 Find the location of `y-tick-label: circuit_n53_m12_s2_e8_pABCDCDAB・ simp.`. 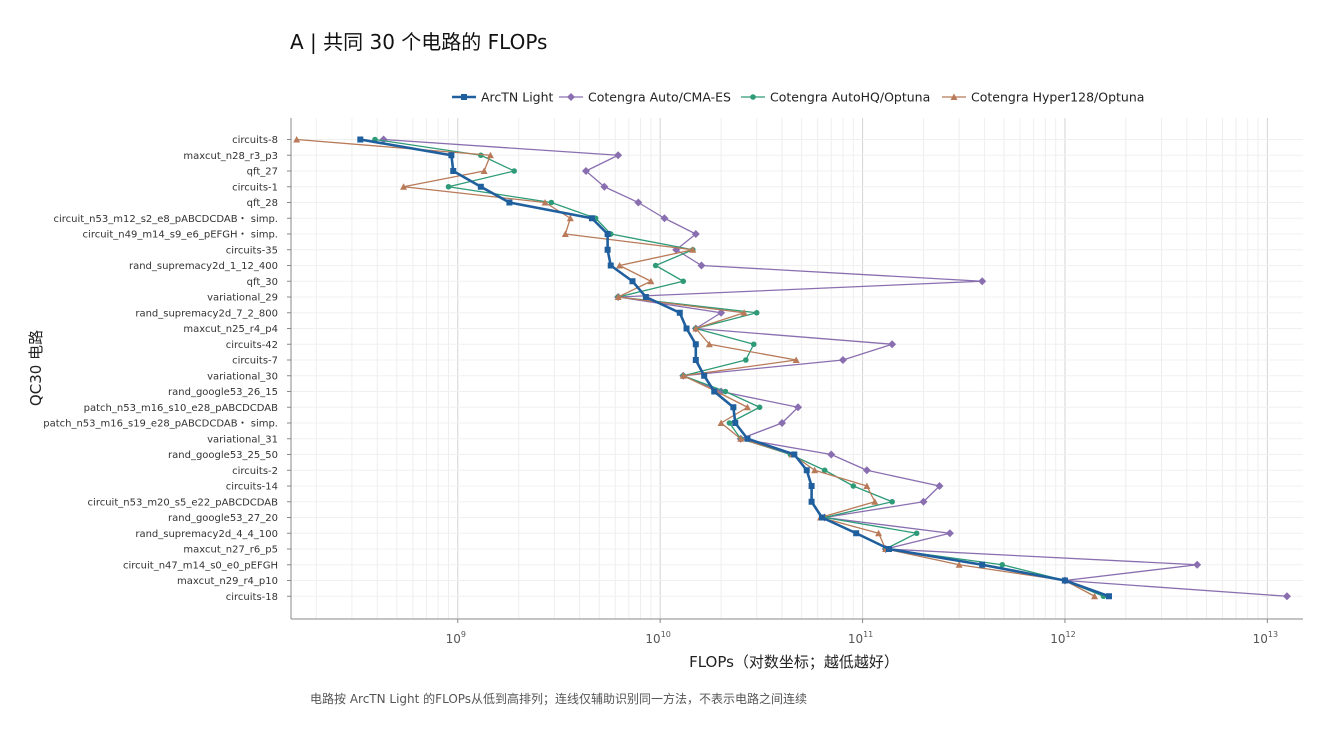

y-tick-label: circuit_n53_m12_s2_e8_pABCDCDAB・ simp. is located at coordinates (165, 219).